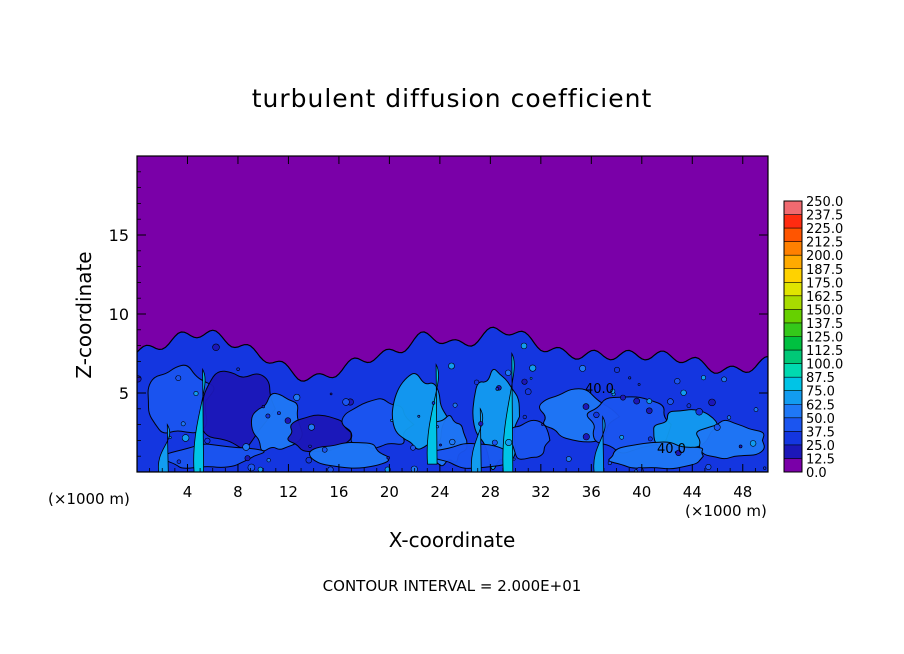  What do you see at coordinates (742, 492) in the screenshot?
I see `x-tick-label: 48` at bounding box center [742, 492].